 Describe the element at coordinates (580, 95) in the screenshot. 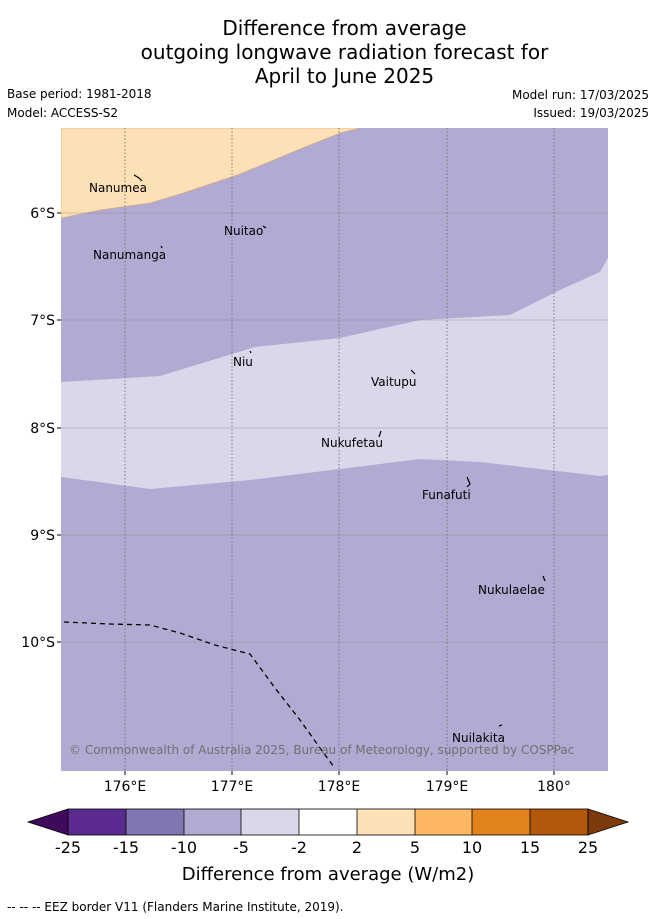

I see `model-run-text: Model run: 17/03/2025` at that location.